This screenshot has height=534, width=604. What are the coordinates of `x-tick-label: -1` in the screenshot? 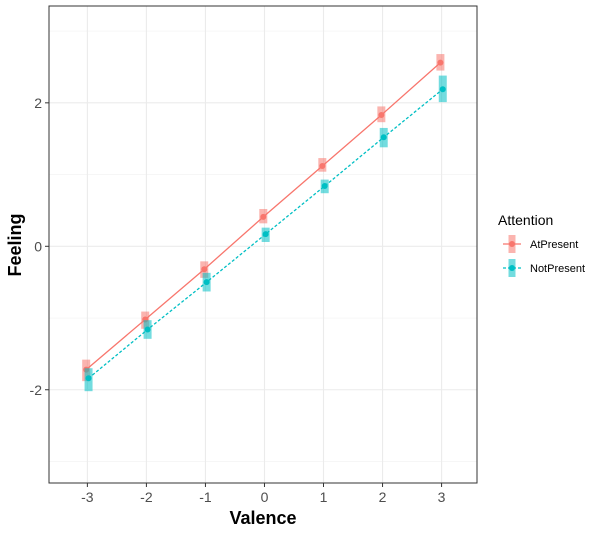 It's located at (205, 497).